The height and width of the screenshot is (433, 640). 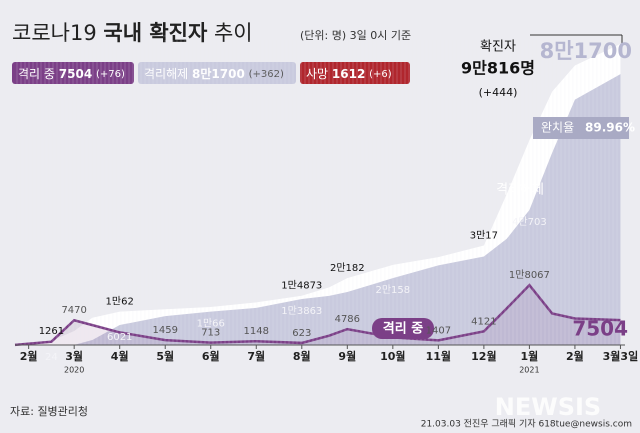 I want to click on data-label: 3만17, so click(x=484, y=235).